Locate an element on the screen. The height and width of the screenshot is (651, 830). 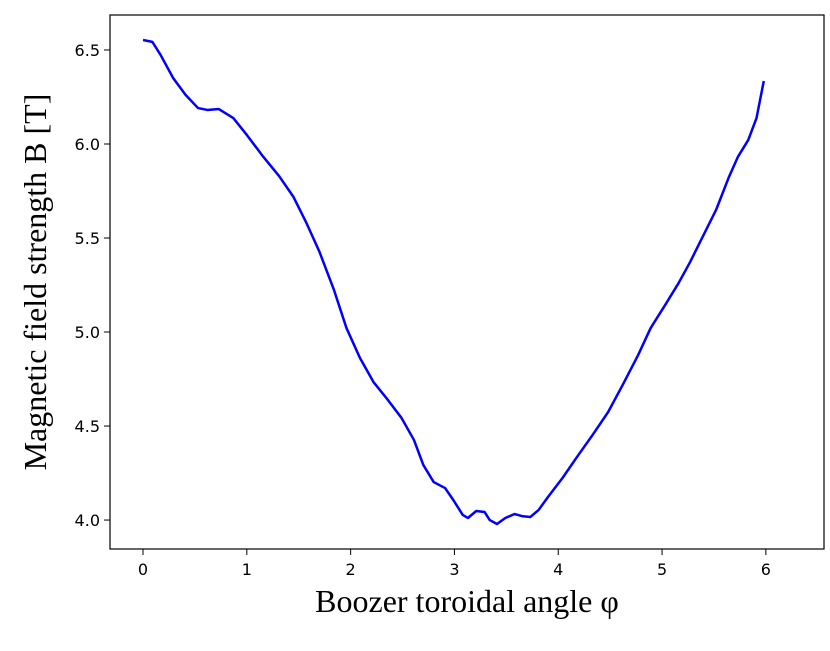
y-axis-label: Magnetic field strength B [T] is located at coordinates (35, 282).